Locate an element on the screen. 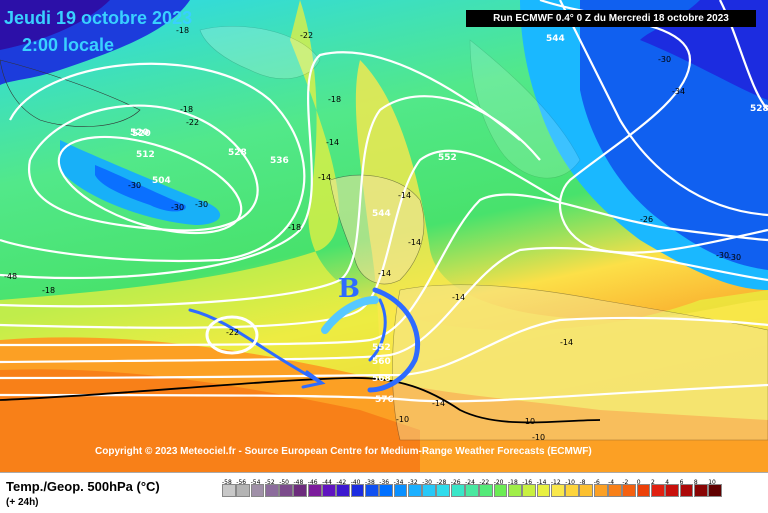 The width and height of the screenshot is (768, 513). lead-time: (+ 24h) is located at coordinates (22, 502).